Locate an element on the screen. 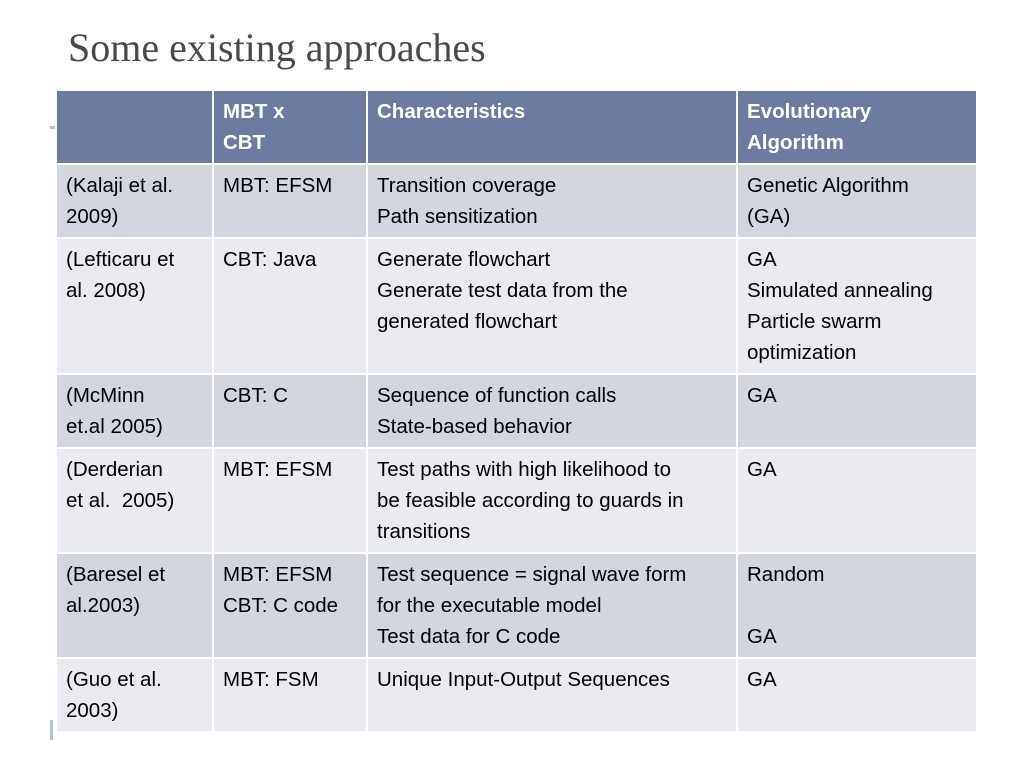  header-mbt-cbt-line-1: MBT x is located at coordinates (254, 111).